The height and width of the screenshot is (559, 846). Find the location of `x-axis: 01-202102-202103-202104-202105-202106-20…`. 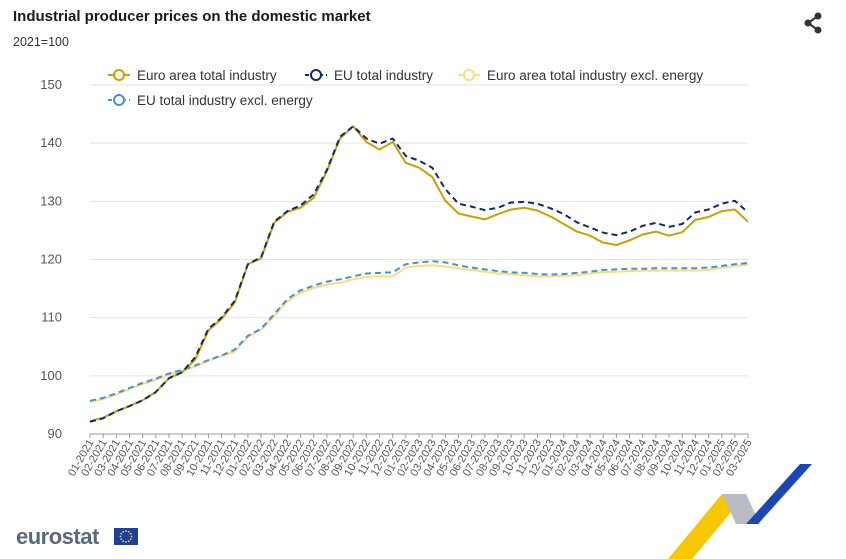

x-axis: 01-202102-202103-202104-202105-202106-20… is located at coordinates (410, 456).